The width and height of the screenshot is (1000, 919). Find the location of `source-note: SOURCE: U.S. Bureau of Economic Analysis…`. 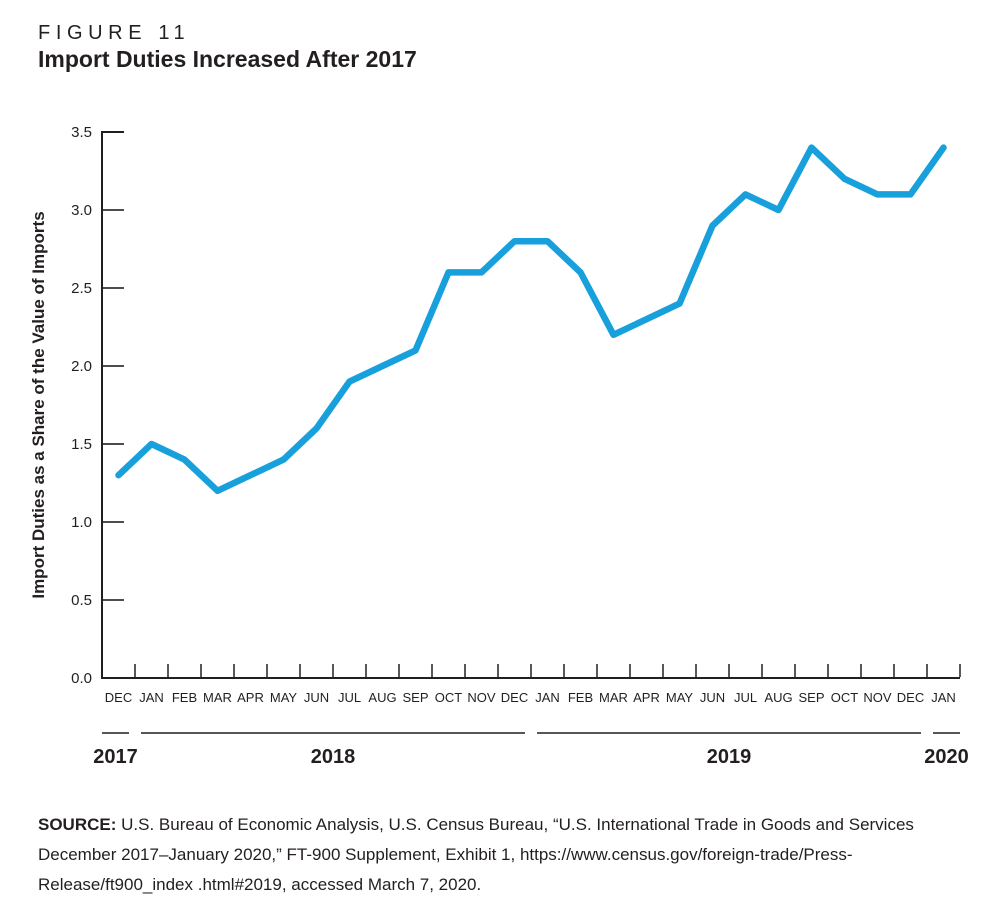

source-note: SOURCE: U.S. Bureau of Economic Analysis… is located at coordinates (500, 855).